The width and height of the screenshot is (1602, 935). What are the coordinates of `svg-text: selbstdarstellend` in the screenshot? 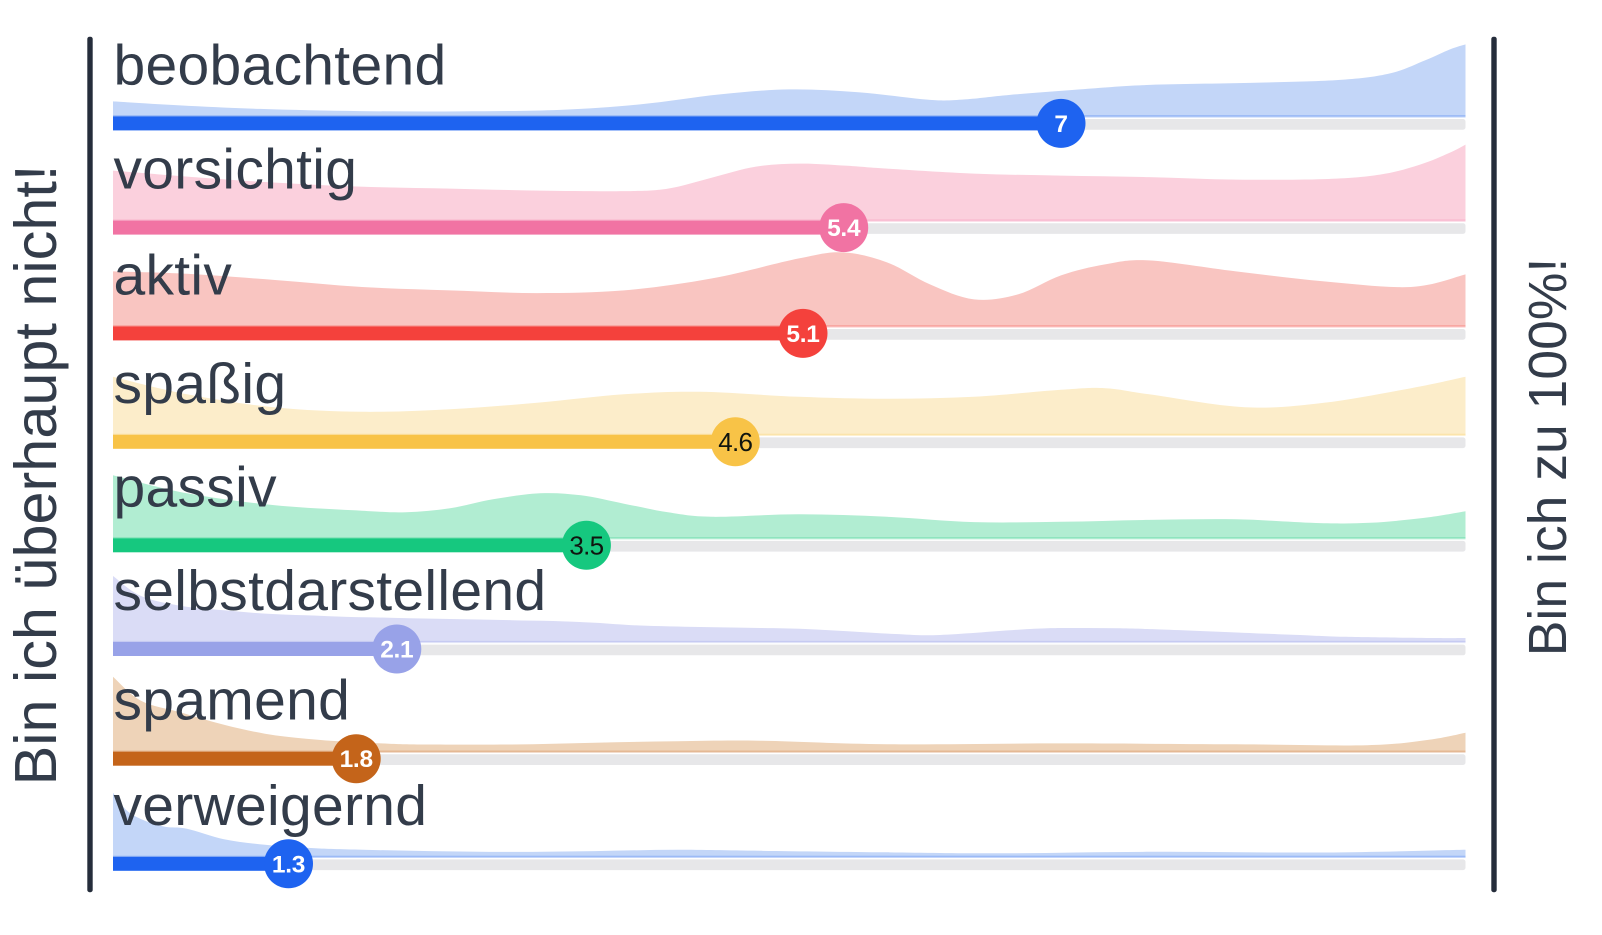 It's located at (330, 591).